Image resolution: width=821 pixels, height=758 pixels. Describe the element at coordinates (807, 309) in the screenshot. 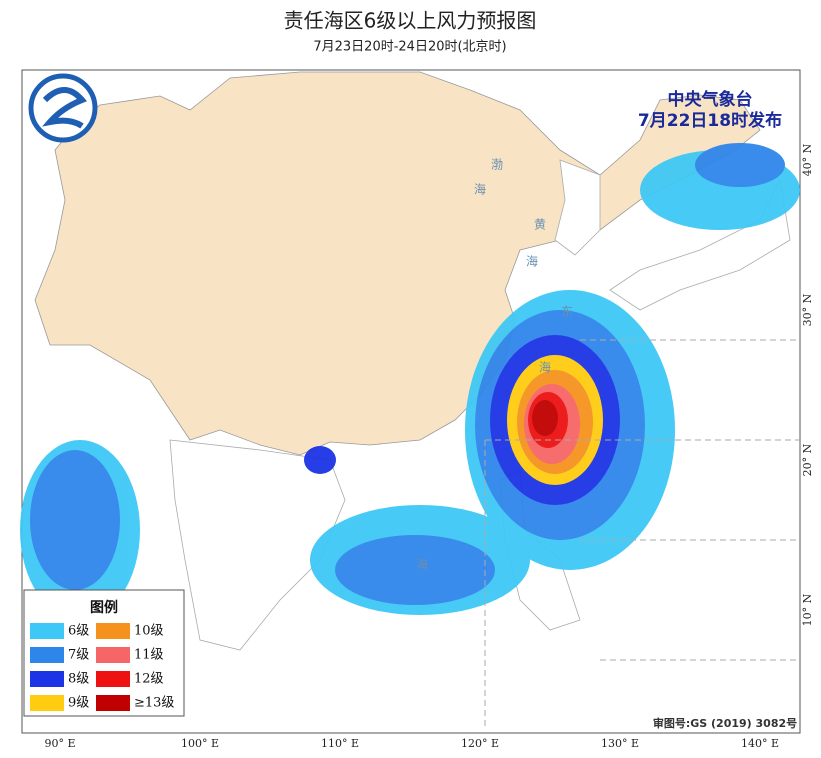

I see `lat-label: 30° N` at that location.